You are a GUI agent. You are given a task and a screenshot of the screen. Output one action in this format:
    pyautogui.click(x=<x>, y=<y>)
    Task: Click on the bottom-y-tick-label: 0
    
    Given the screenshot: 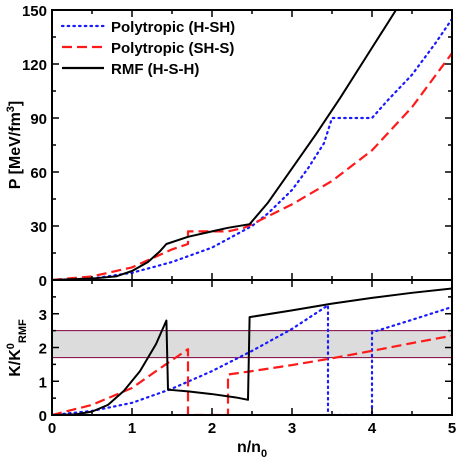 What is the action you would take?
    pyautogui.click(x=43, y=416)
    